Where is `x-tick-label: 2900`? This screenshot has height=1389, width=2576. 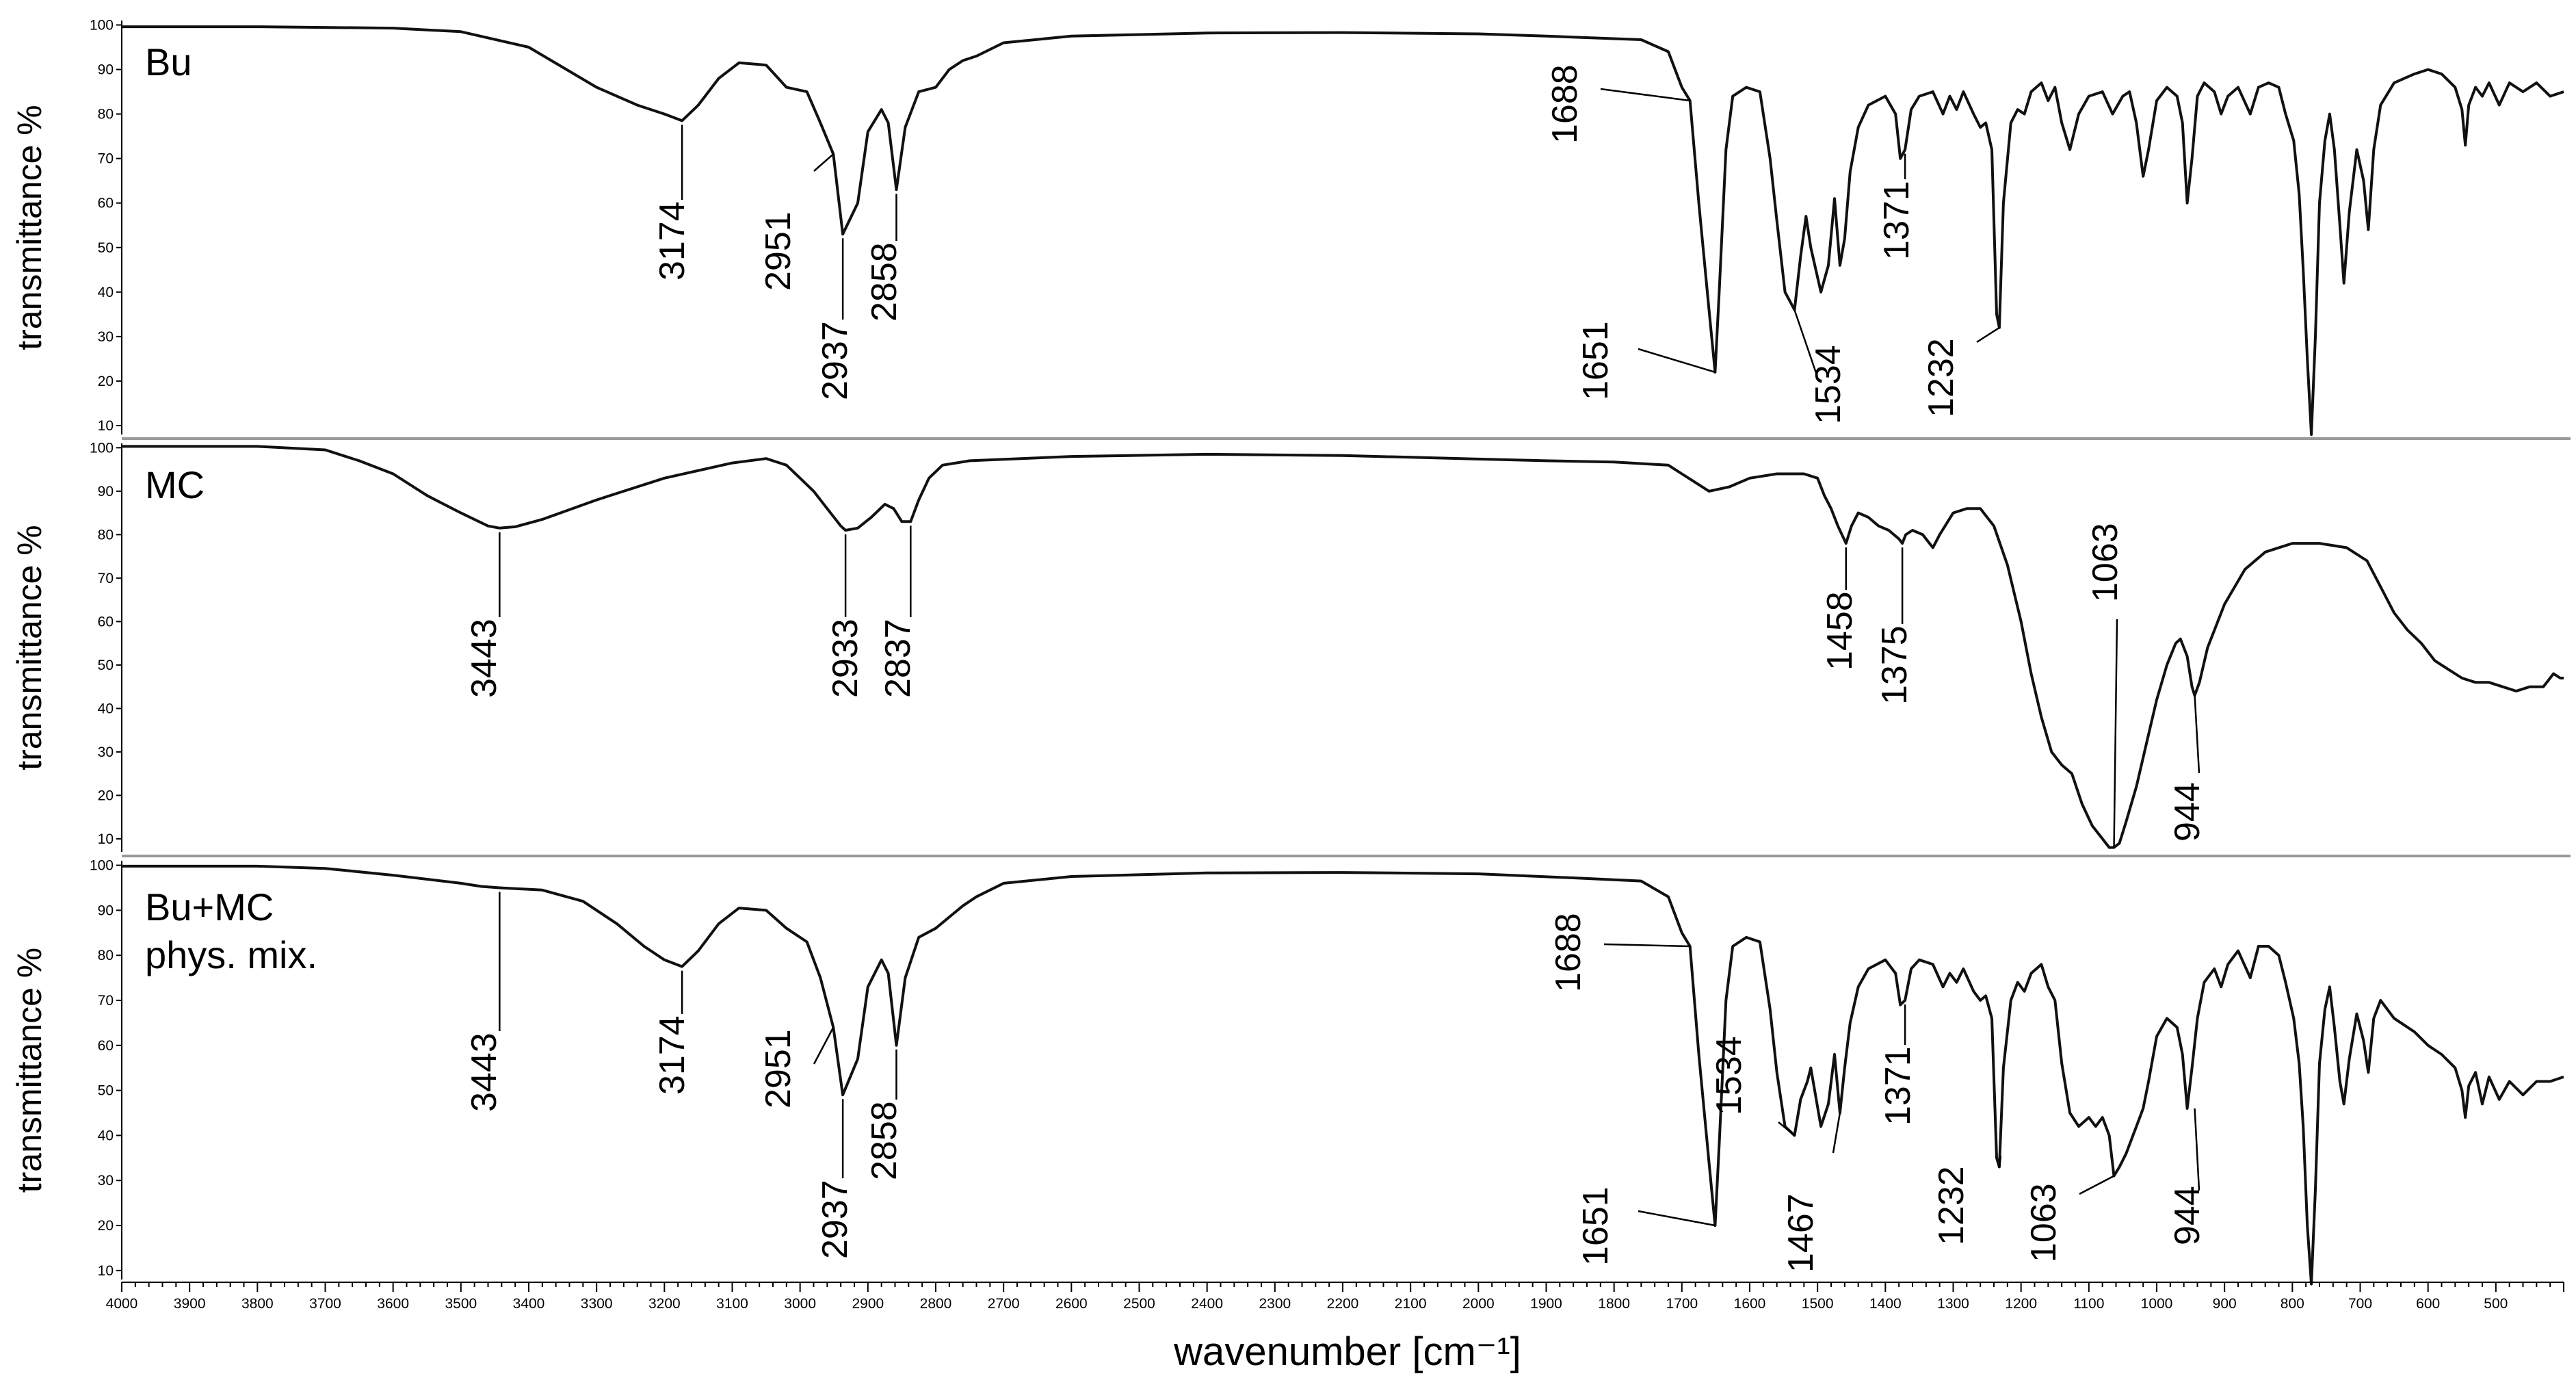 x-tick-label: 2900 is located at coordinates (868, 1304).